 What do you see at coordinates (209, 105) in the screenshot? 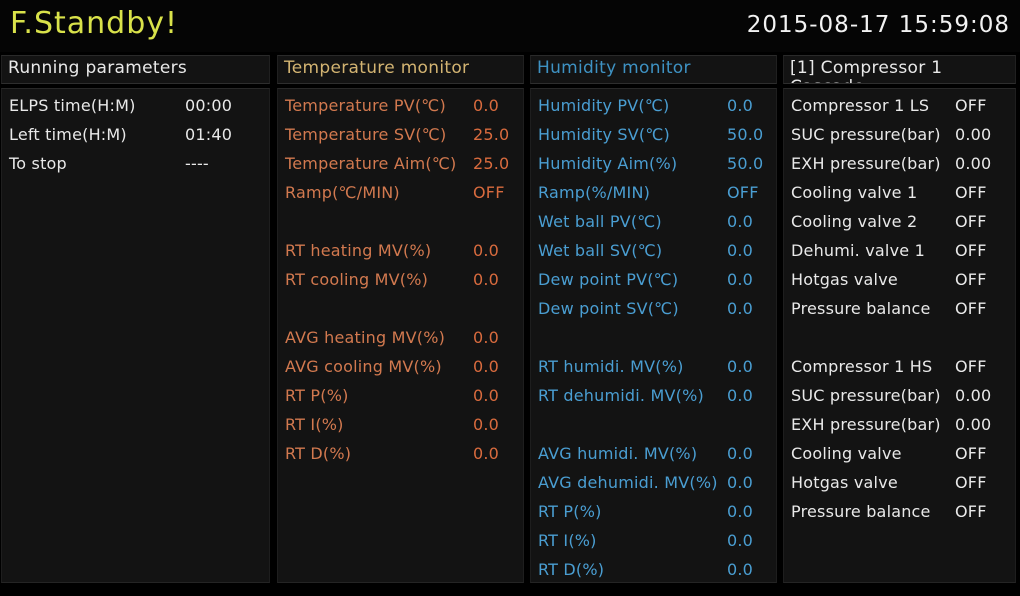
I see `row-value: 00:00` at bounding box center [209, 105].